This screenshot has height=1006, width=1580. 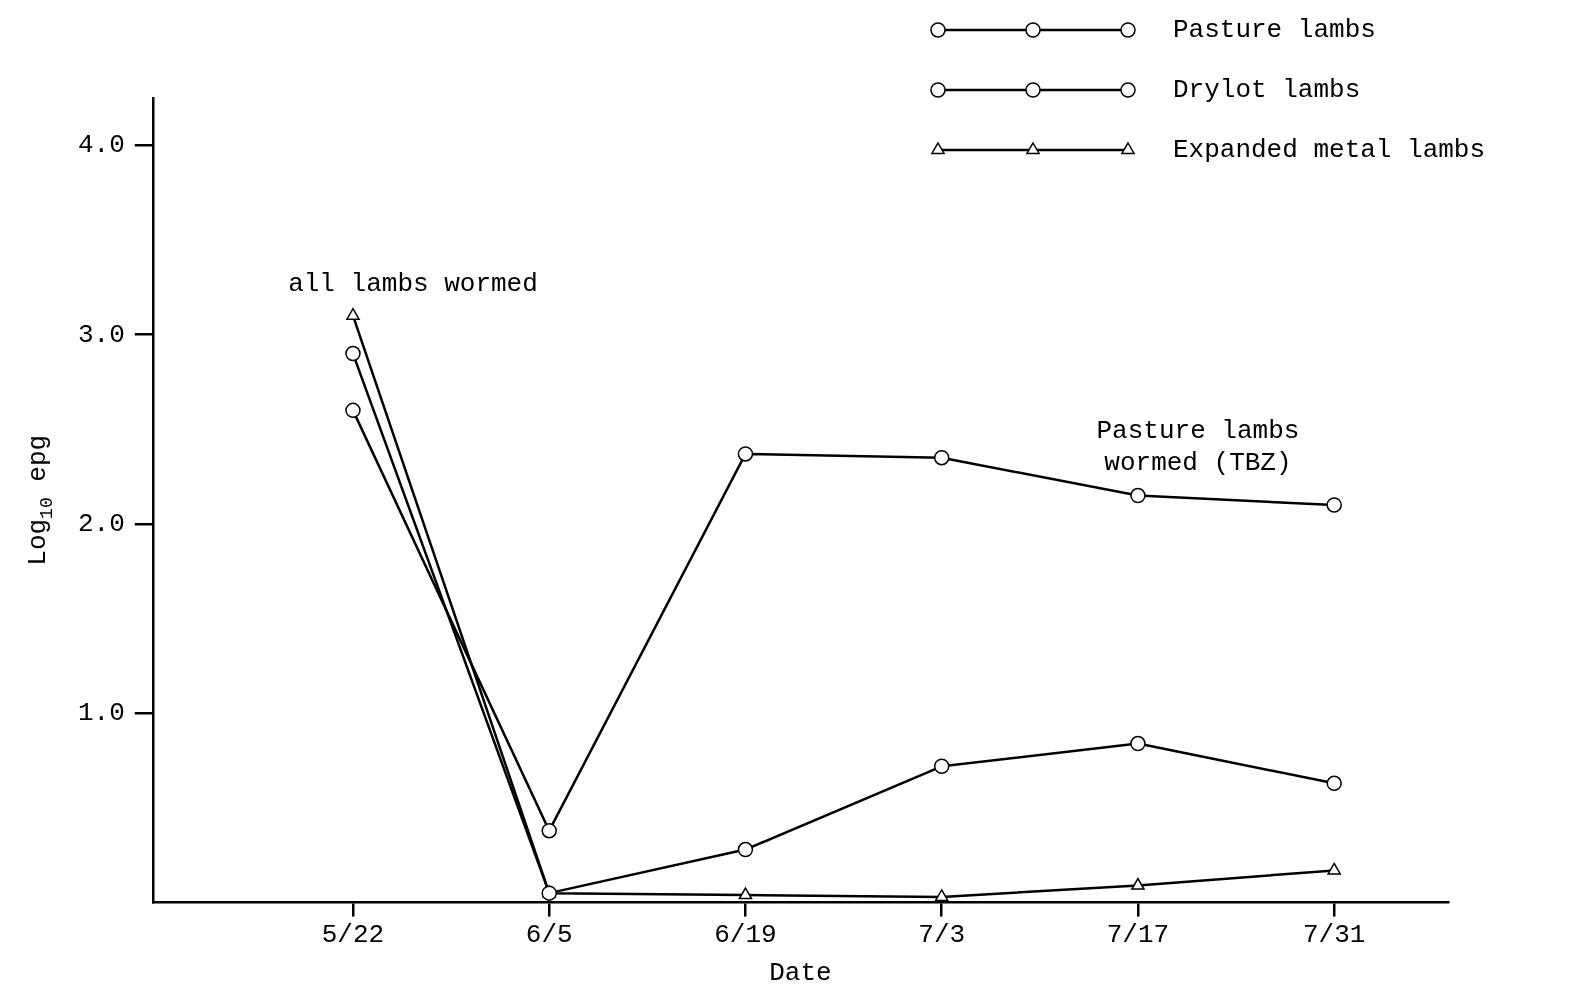 I want to click on x-tick-label: 7/3, so click(x=942, y=935).